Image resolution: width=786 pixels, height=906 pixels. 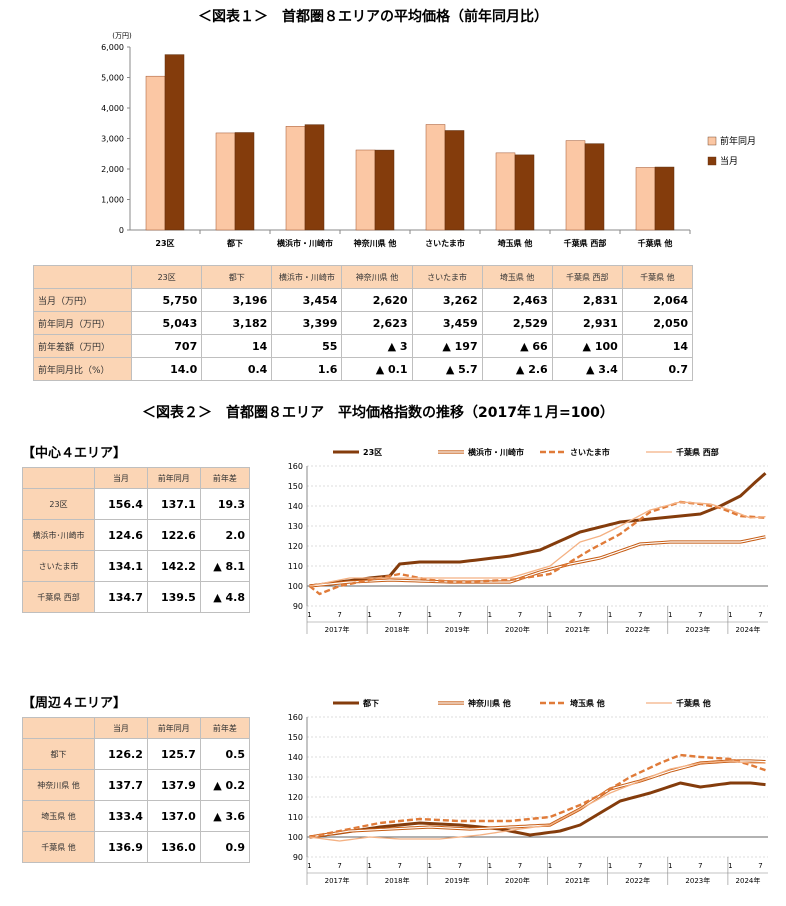 What do you see at coordinates (587, 300) in the screenshot?
I see `table-cell: 2,831` at bounding box center [587, 300].